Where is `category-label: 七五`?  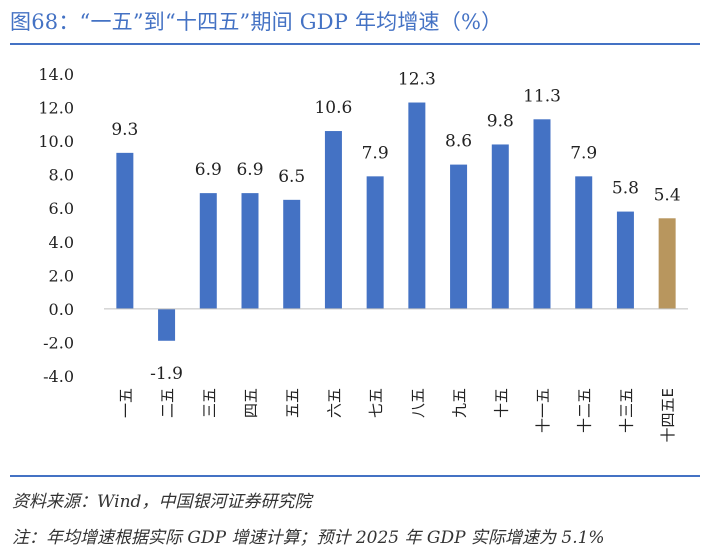
category-label: 七五 is located at coordinates (376, 403).